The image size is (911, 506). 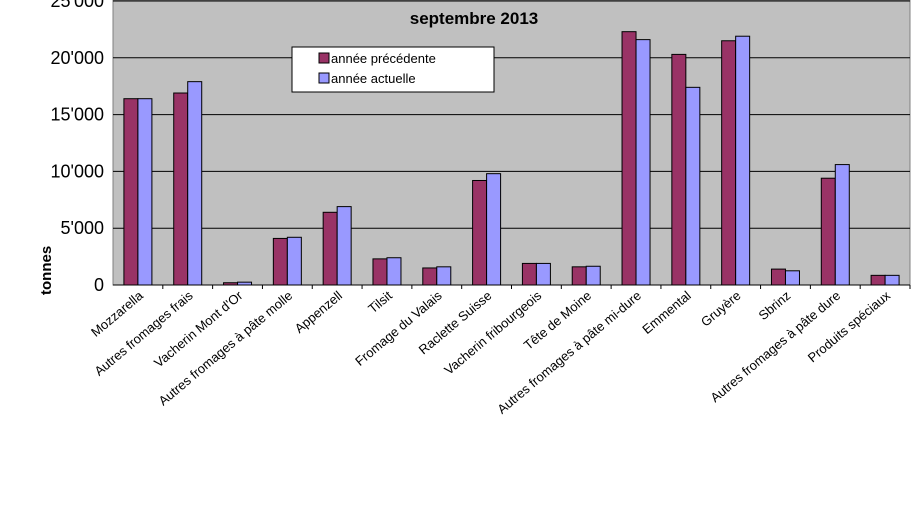 I want to click on x-category-label: Emmental, so click(x=666, y=312).